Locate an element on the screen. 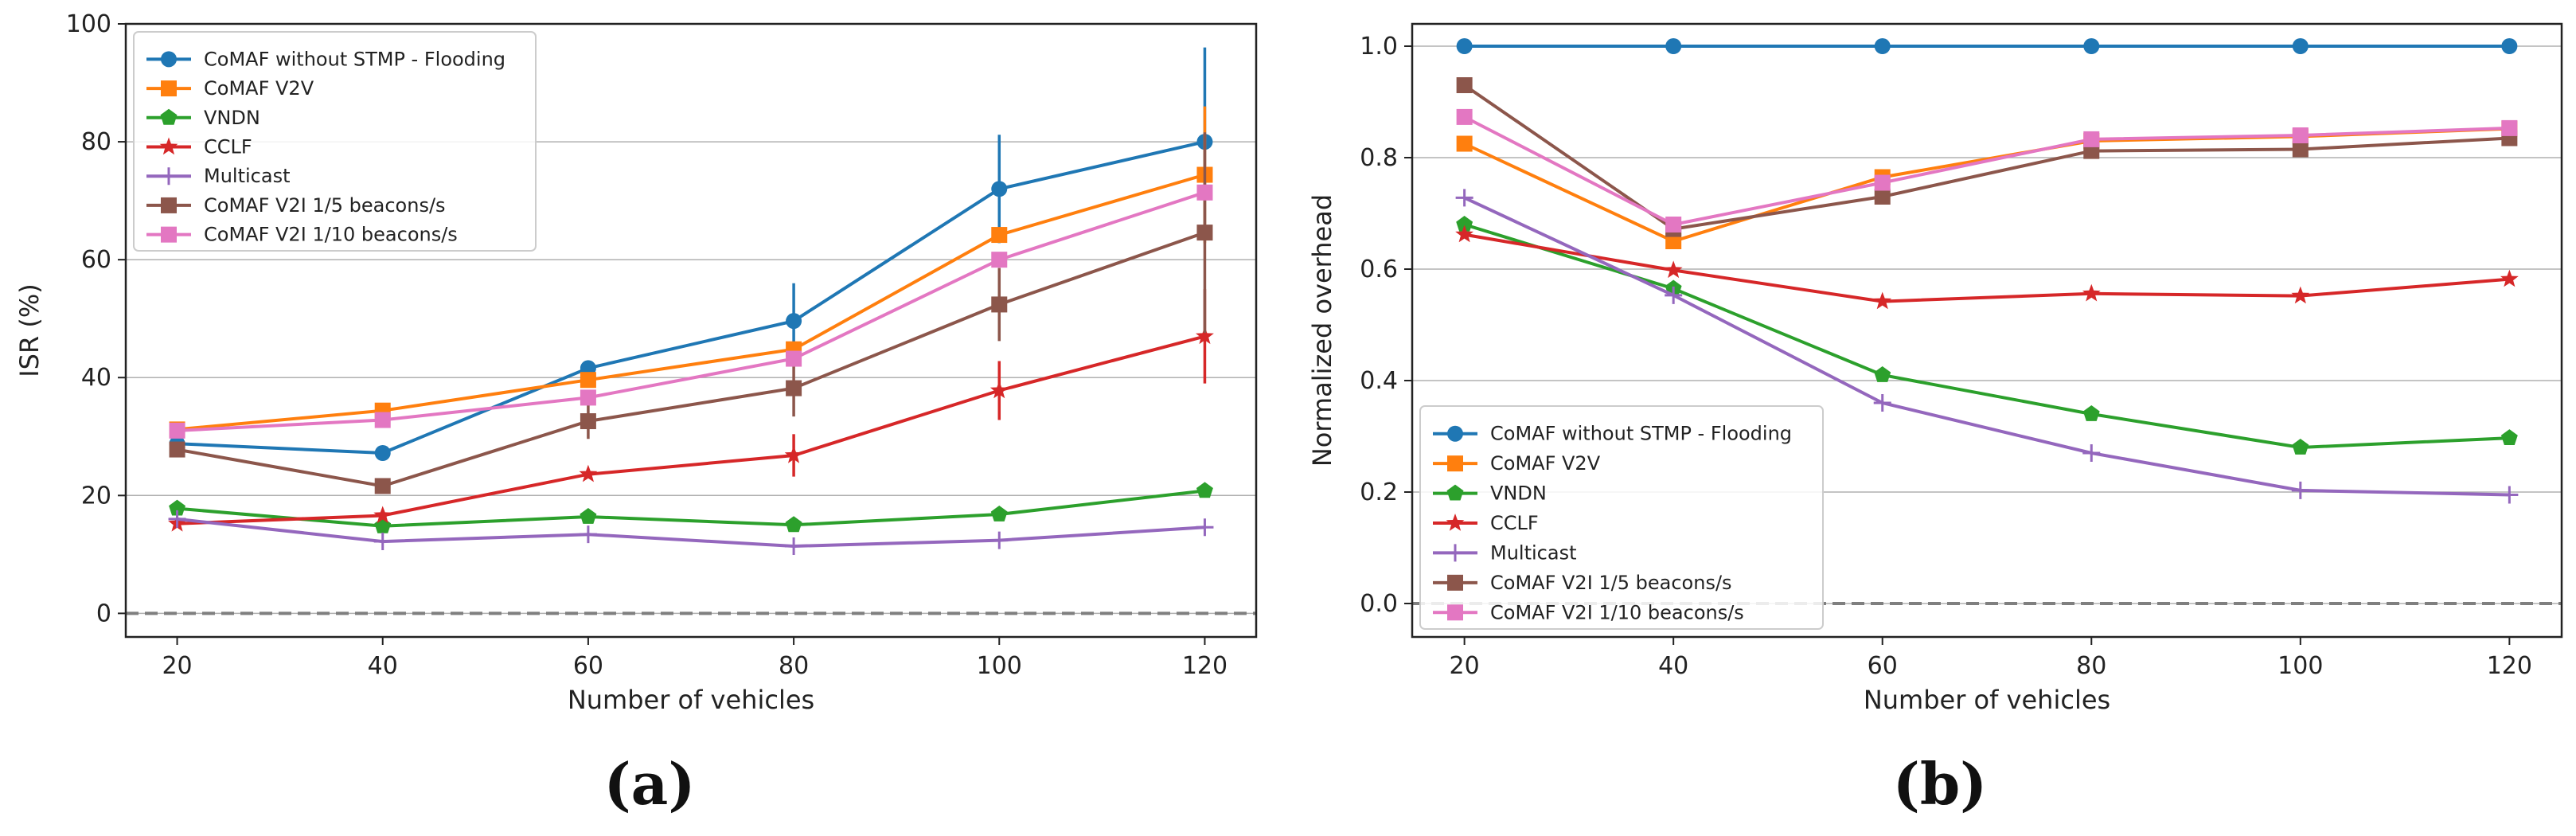 The image size is (2576, 836). y-tick-label: 100 is located at coordinates (88, 24).